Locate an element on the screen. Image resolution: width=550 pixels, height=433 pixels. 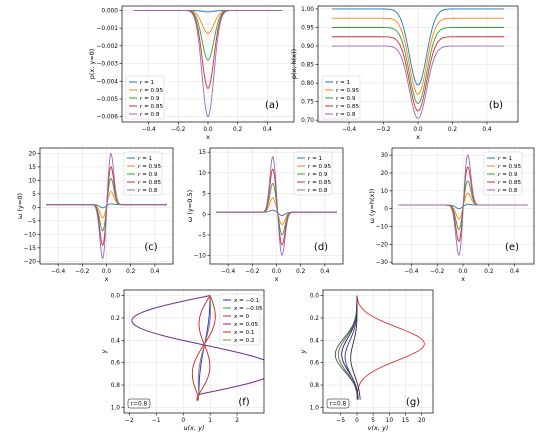
panel-label: (g) is located at coordinates (413, 402).